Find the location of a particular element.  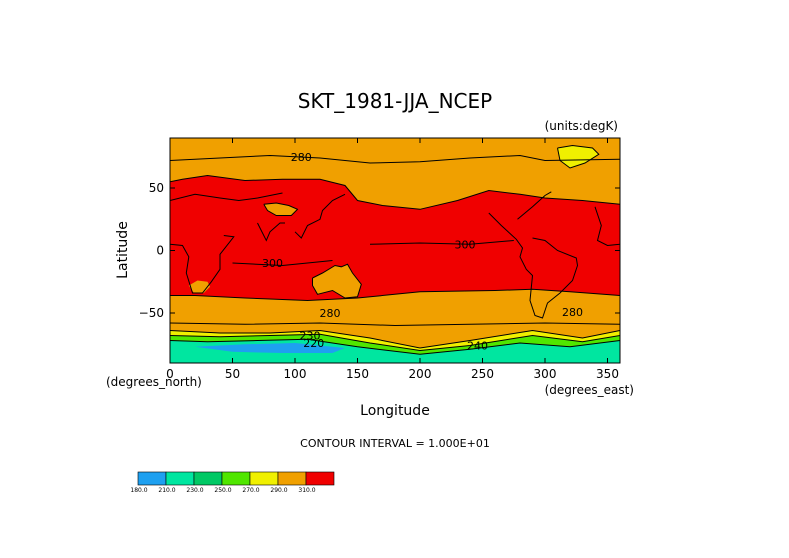

colorbar: 180.0 210.0 230.0 250.0 270.0 290.0 310.0 is located at coordinates (232, 482).